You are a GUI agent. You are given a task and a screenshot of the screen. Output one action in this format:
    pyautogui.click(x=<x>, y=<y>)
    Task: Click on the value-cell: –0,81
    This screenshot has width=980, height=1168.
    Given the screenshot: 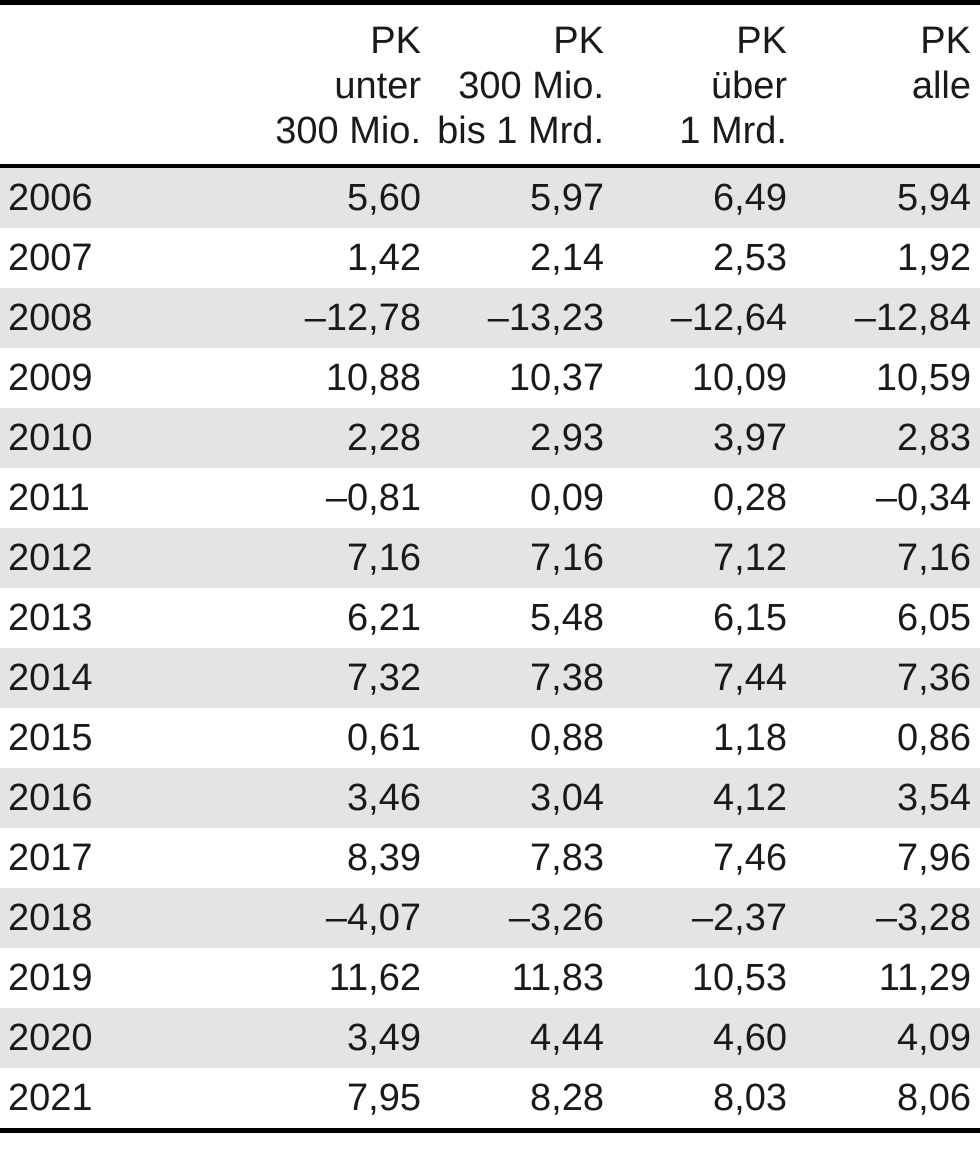 What is the action you would take?
    pyautogui.click(x=373, y=497)
    